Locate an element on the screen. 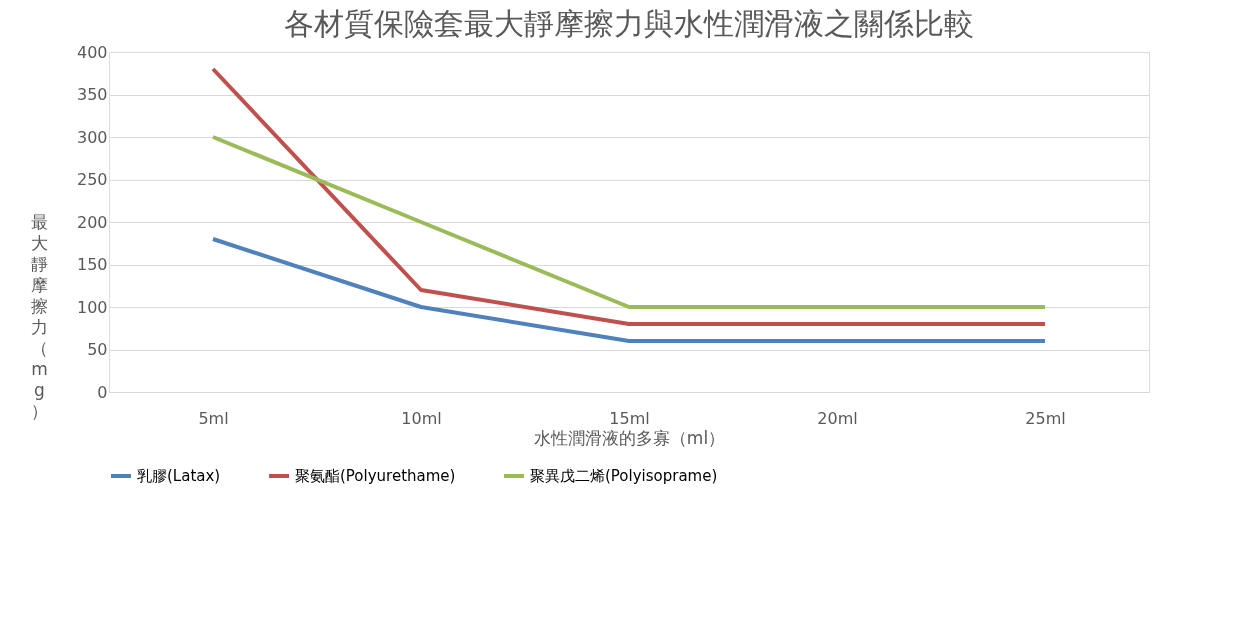 This screenshot has width=1237, height=623. chart-title: 各材質保險套最大靜摩擦力與水性潤滑液之關係比較 is located at coordinates (629, 23).